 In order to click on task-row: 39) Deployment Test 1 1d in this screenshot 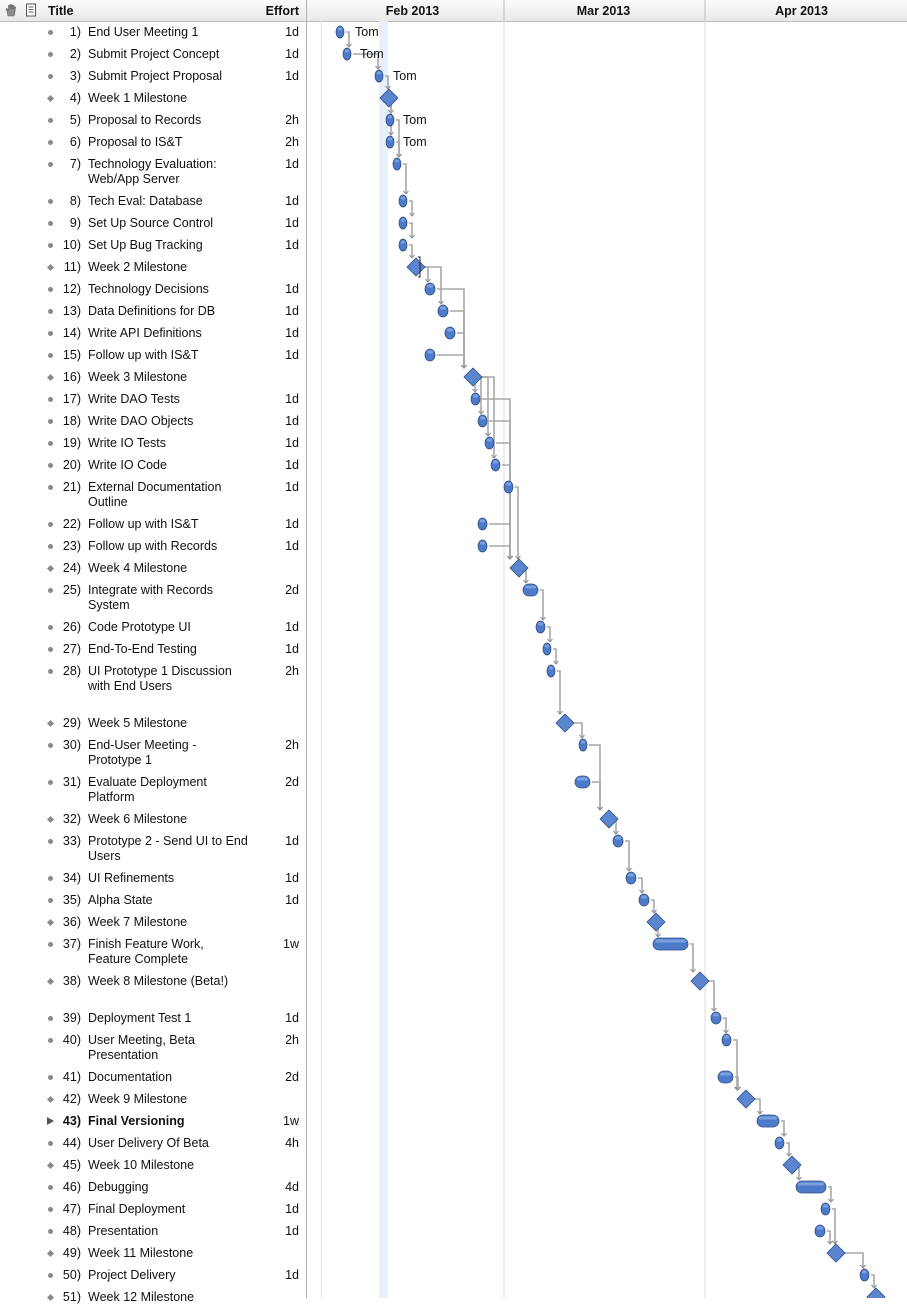, I will do `click(153, 1018)`.